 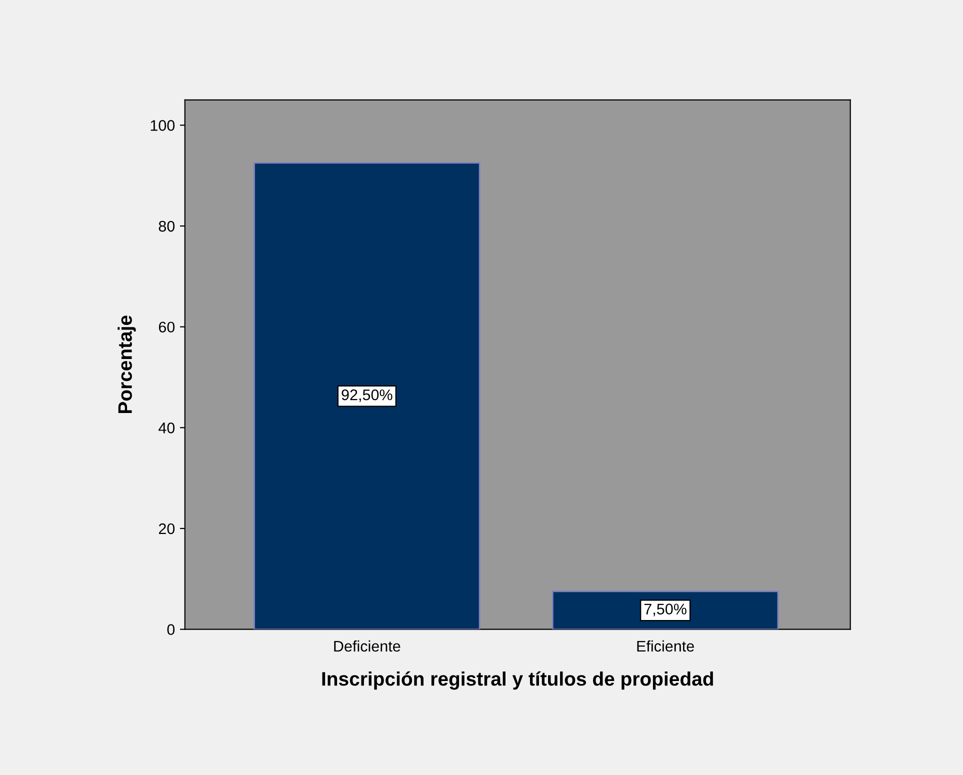 What do you see at coordinates (162, 125) in the screenshot?
I see `y-tick-label: 100` at bounding box center [162, 125].